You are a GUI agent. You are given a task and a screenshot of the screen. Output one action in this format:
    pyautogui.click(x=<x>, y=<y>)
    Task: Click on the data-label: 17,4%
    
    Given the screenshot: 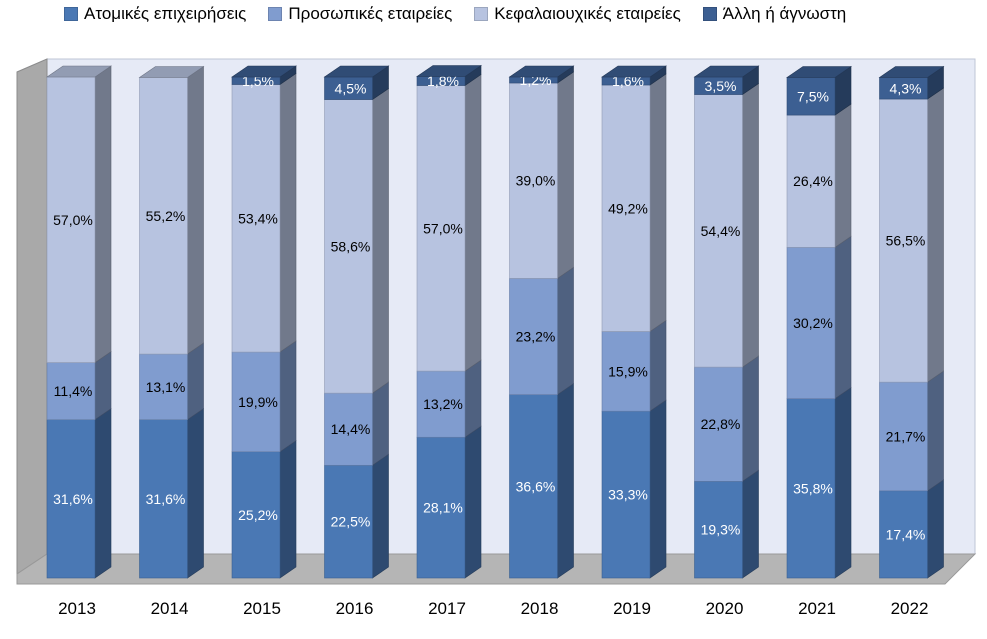 What is the action you would take?
    pyautogui.click(x=906, y=534)
    